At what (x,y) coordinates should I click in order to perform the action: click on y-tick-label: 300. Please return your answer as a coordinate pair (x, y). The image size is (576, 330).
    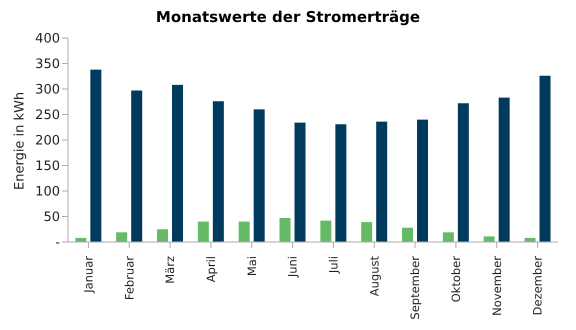
    Looking at the image, I should click on (47, 90).